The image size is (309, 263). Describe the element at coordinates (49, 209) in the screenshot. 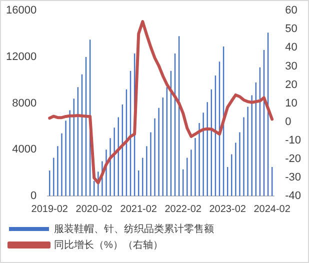

I see `x-tick-label: 2019-02` at that location.